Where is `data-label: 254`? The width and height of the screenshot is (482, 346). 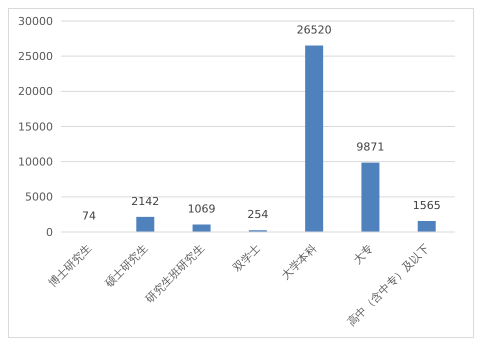
data-label: 254 is located at coordinates (257, 215).